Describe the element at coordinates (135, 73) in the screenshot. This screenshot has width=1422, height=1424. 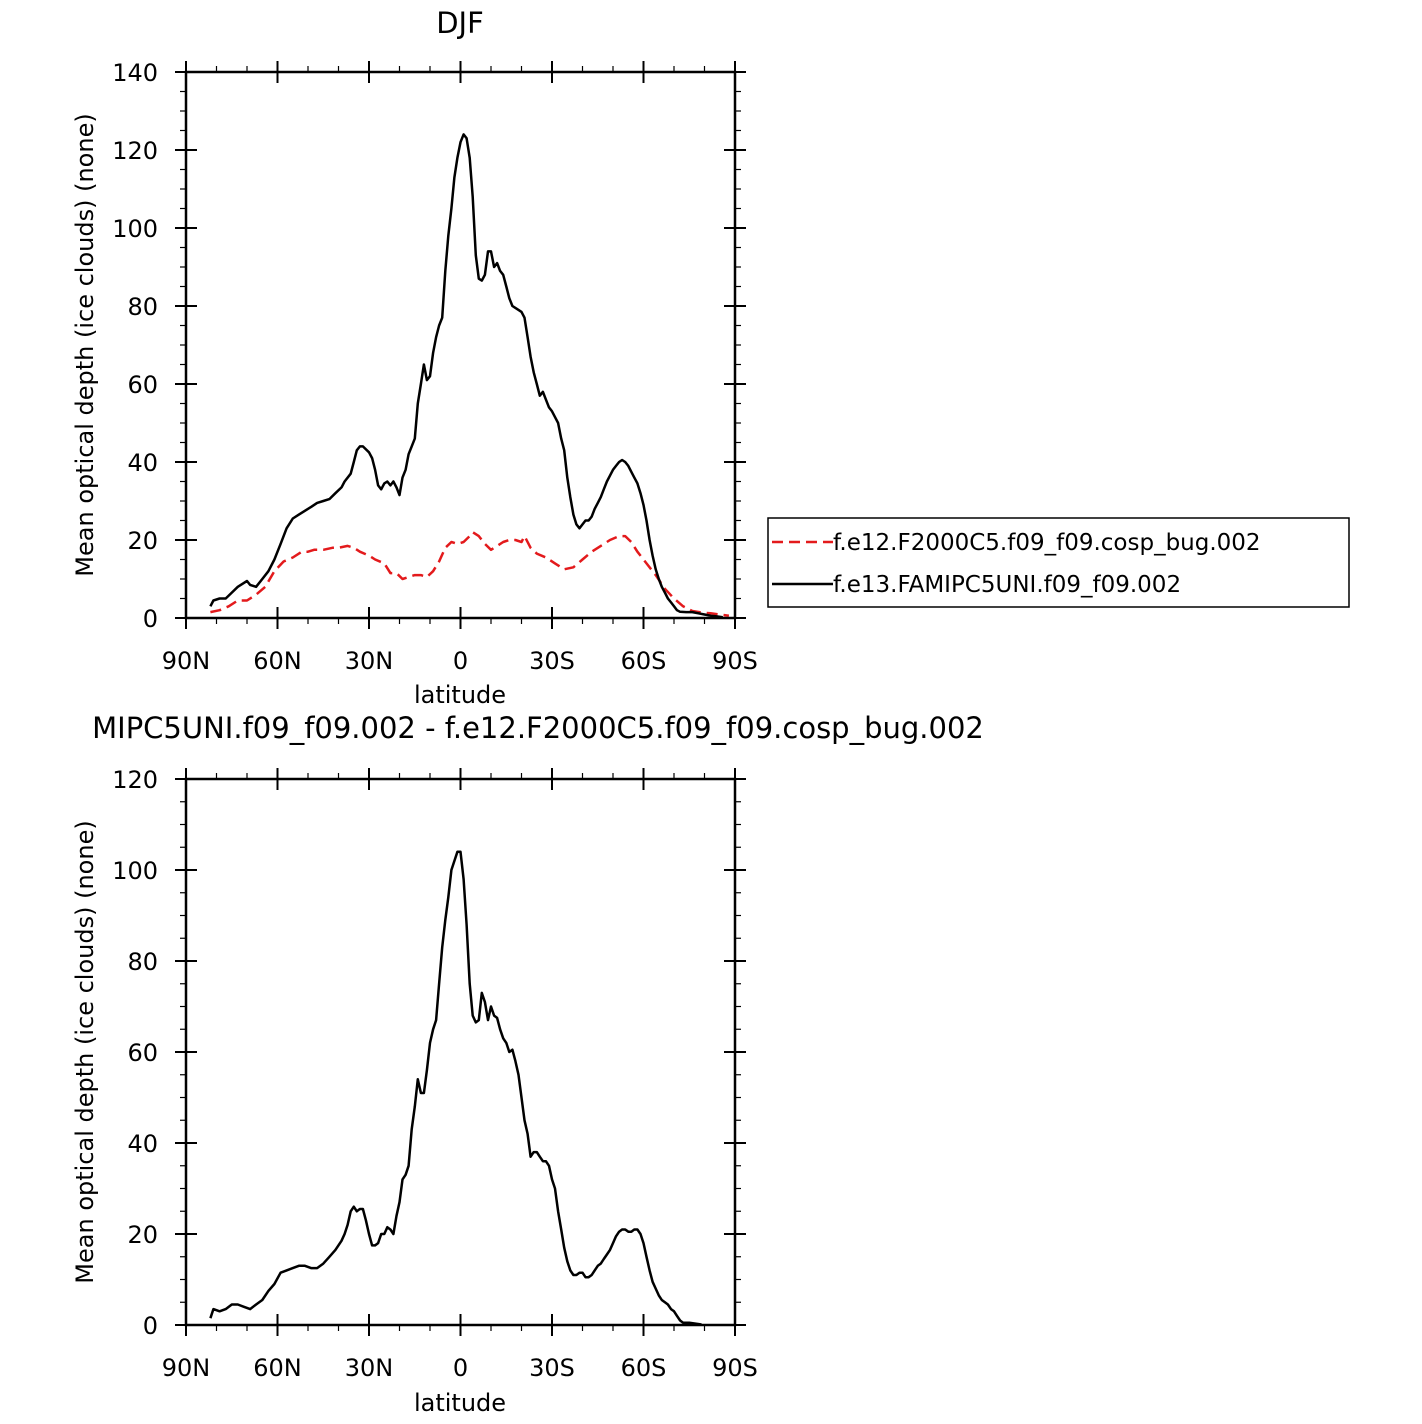
I see `y-tick-label: 140` at that location.